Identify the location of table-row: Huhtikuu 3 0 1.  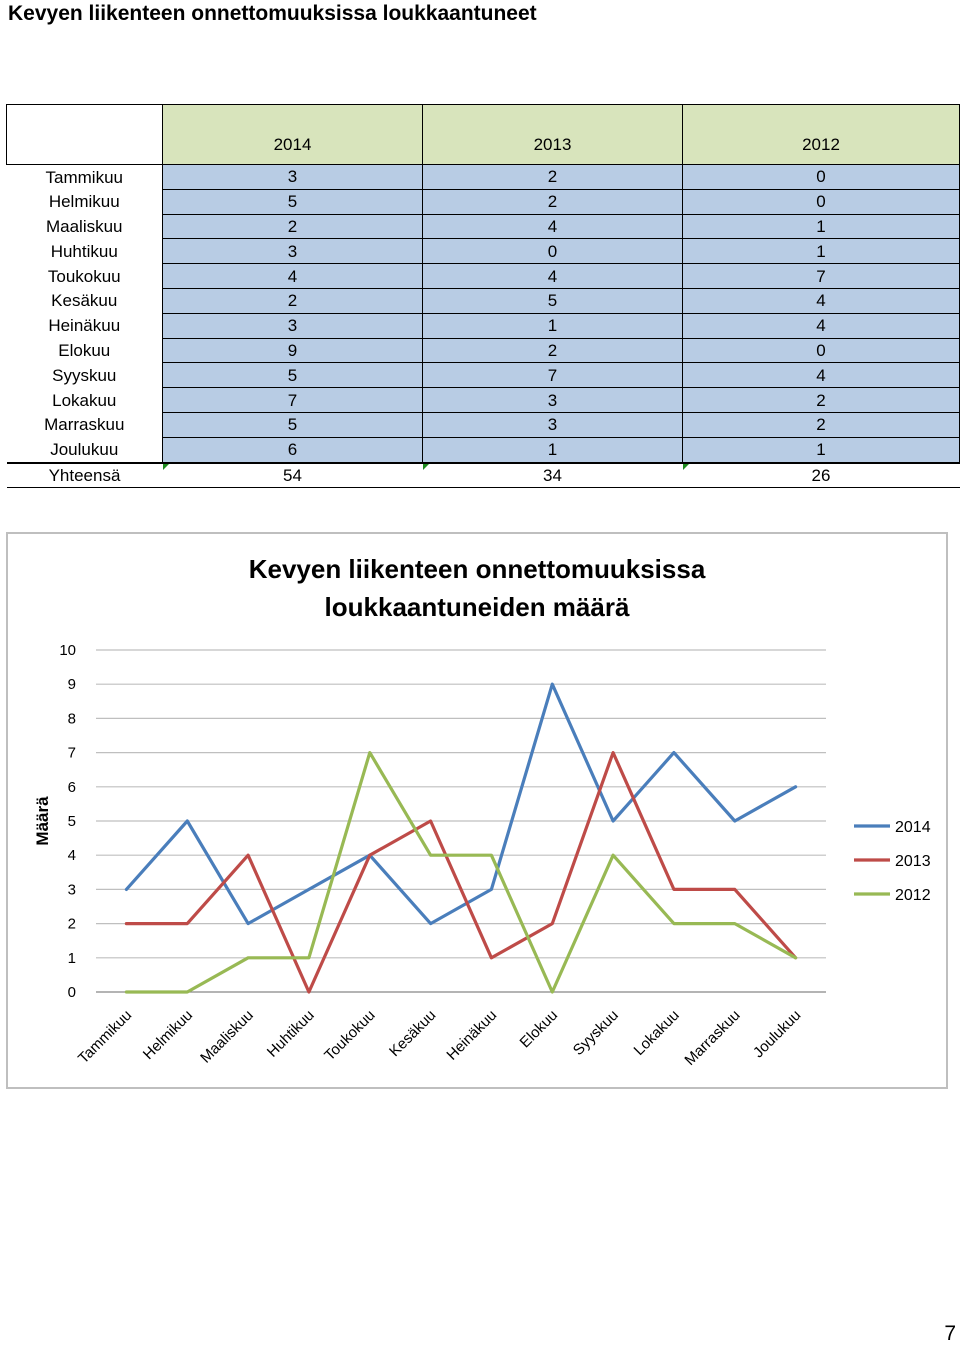
(483, 251).